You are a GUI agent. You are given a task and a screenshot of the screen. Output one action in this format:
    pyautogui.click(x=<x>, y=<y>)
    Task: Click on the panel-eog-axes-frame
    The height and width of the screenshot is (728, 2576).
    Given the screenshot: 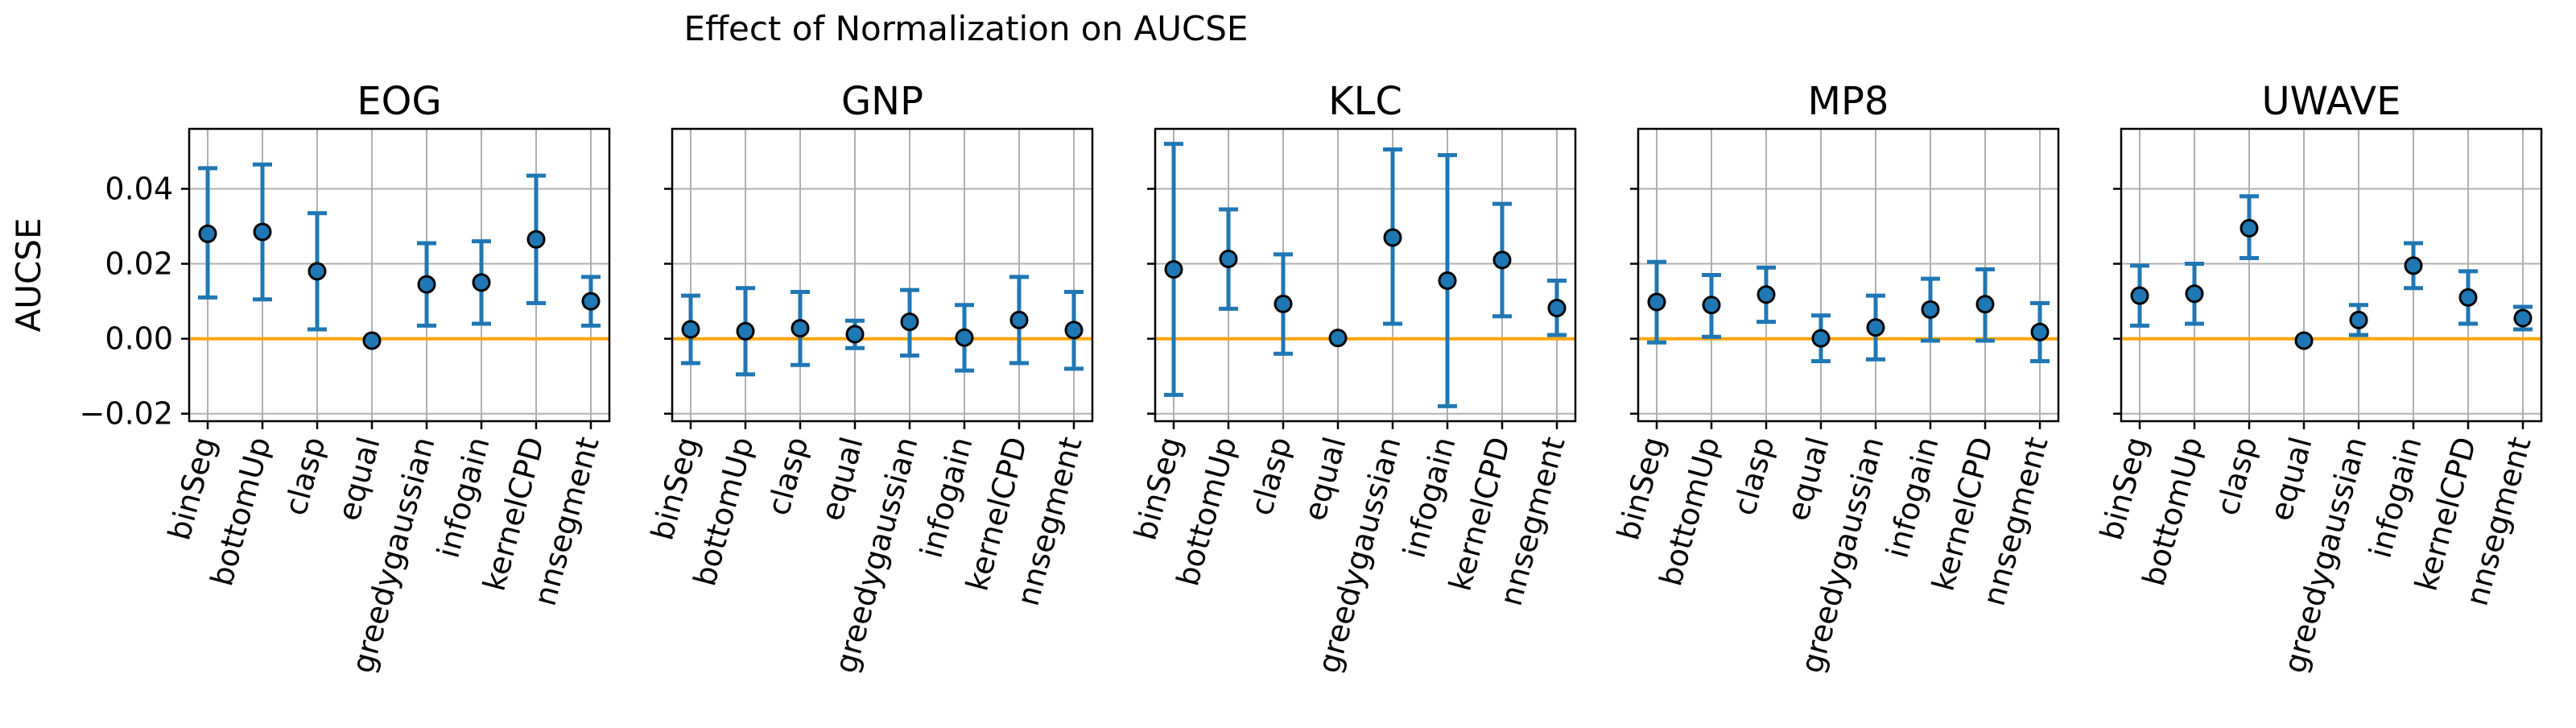 What is the action you would take?
    pyautogui.click(x=399, y=275)
    